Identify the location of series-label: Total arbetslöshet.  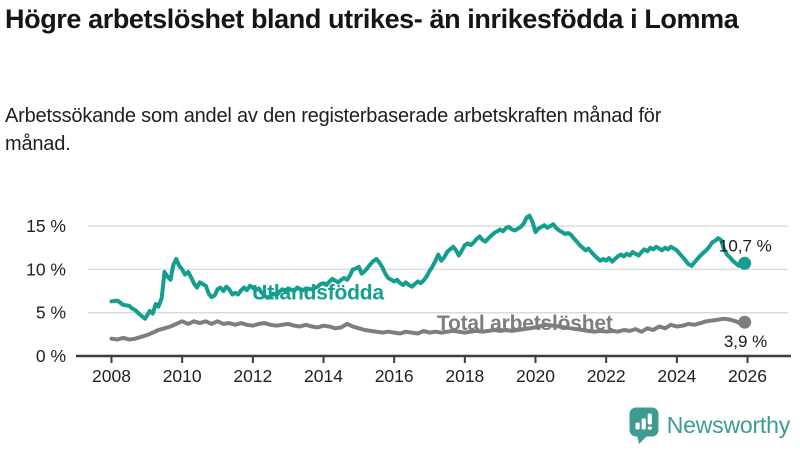
(525, 323).